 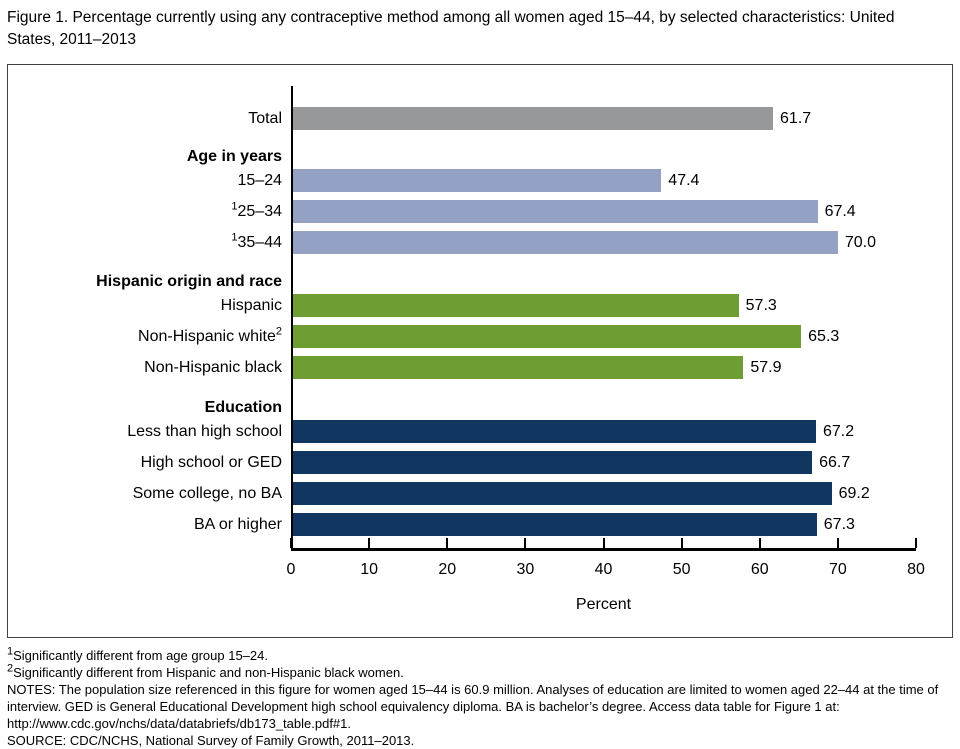 I want to click on x-axis-line: 0 10 20 30 40 50 60 70 80, so click(x=606, y=558).